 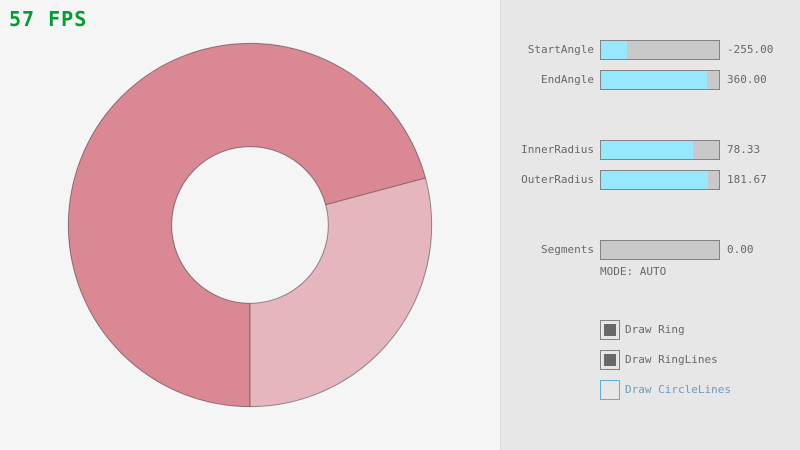 I want to click on innerradius-slider, so click(x=660, y=150).